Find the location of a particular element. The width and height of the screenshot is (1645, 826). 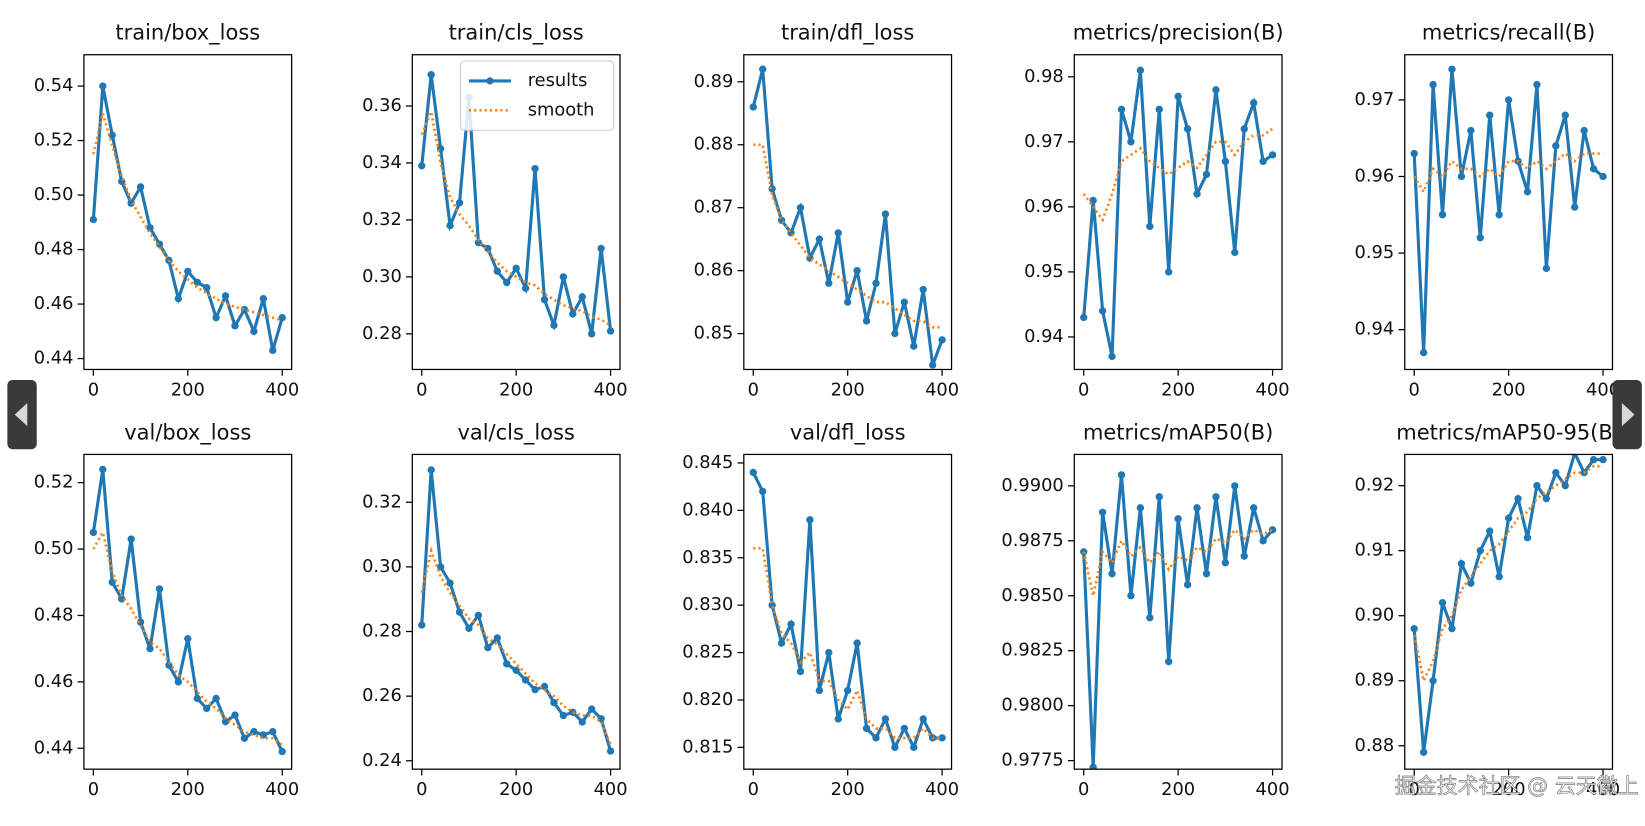

y-tick-label: 0.9800 is located at coordinates (1032, 705).